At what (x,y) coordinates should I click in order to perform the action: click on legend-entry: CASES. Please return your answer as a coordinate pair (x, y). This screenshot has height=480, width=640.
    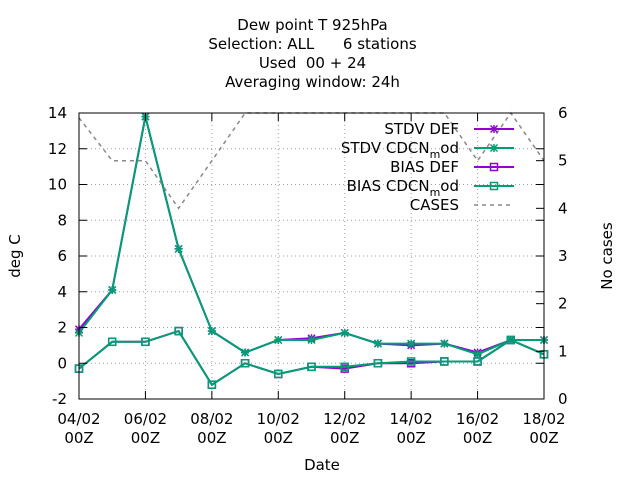
    Looking at the image, I should click on (462, 205).